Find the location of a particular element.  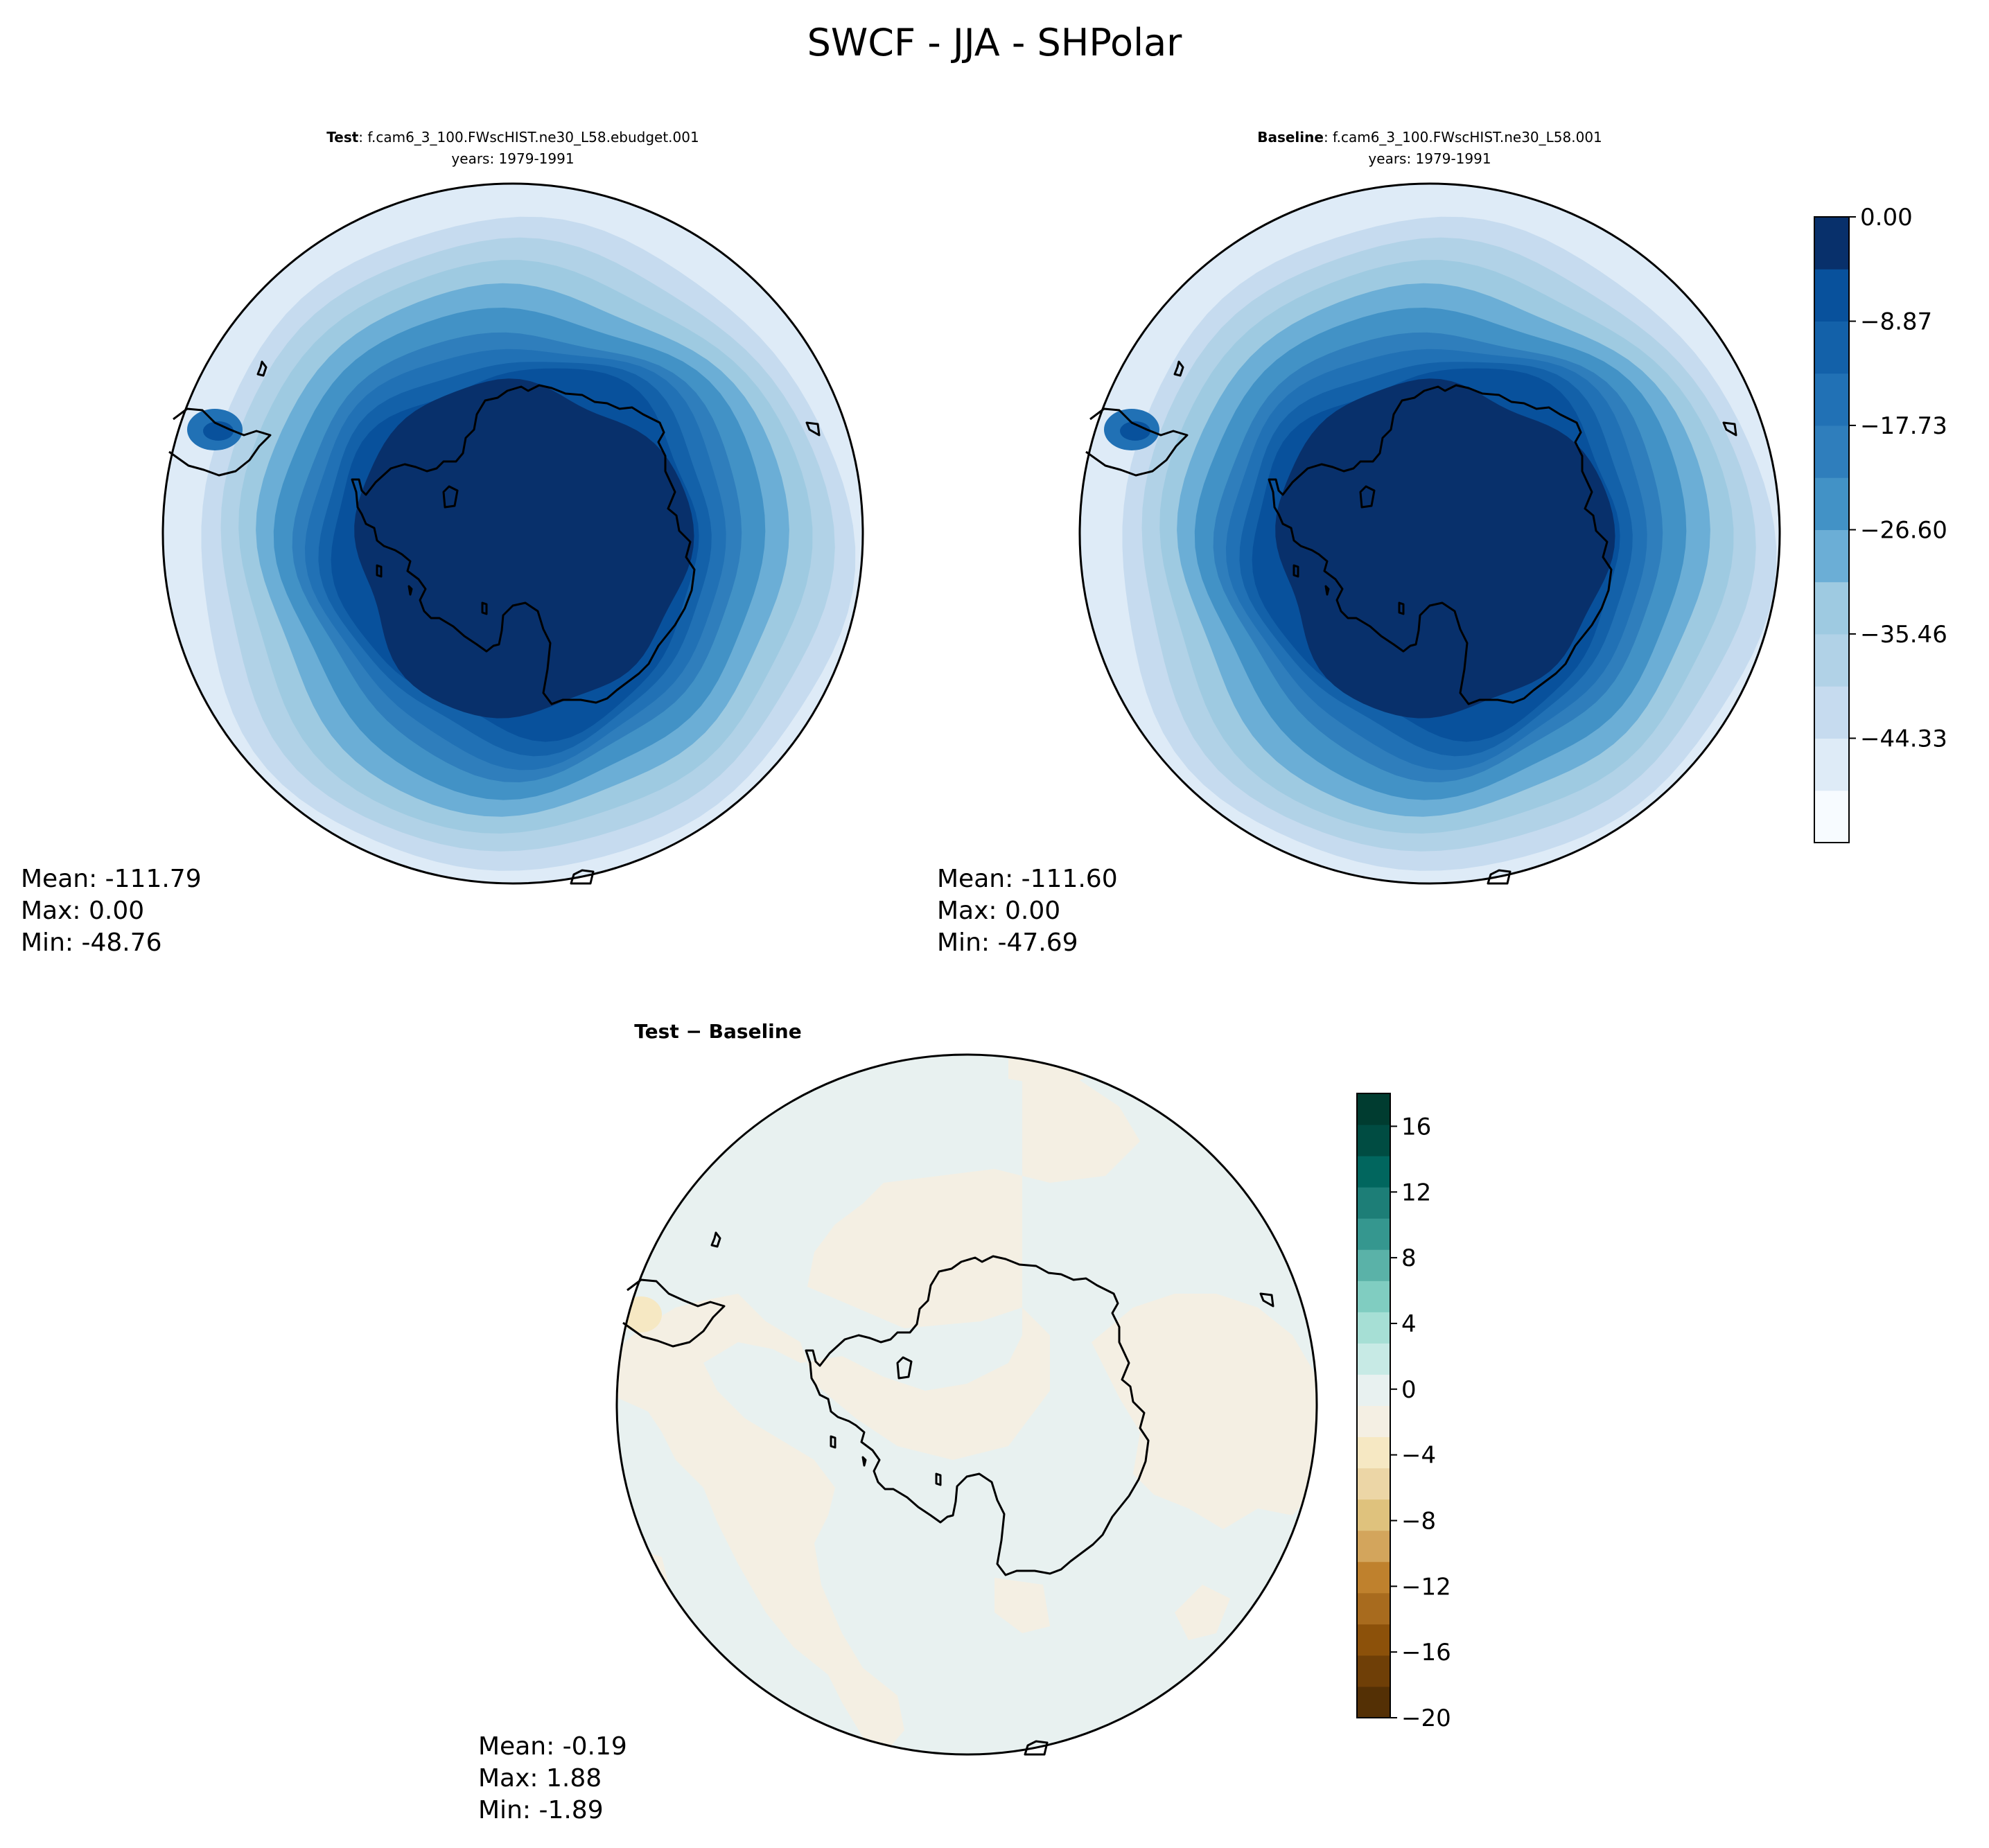

baseline-colorbar: 0.00 −8.87 −17.73 −26.60 −35.46 −44.33 is located at coordinates (1880, 523).